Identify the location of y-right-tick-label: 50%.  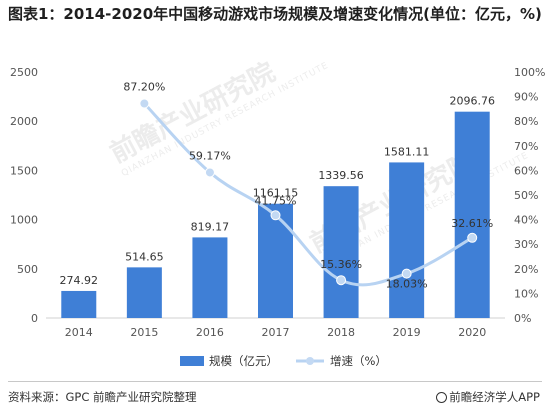
(526, 195).